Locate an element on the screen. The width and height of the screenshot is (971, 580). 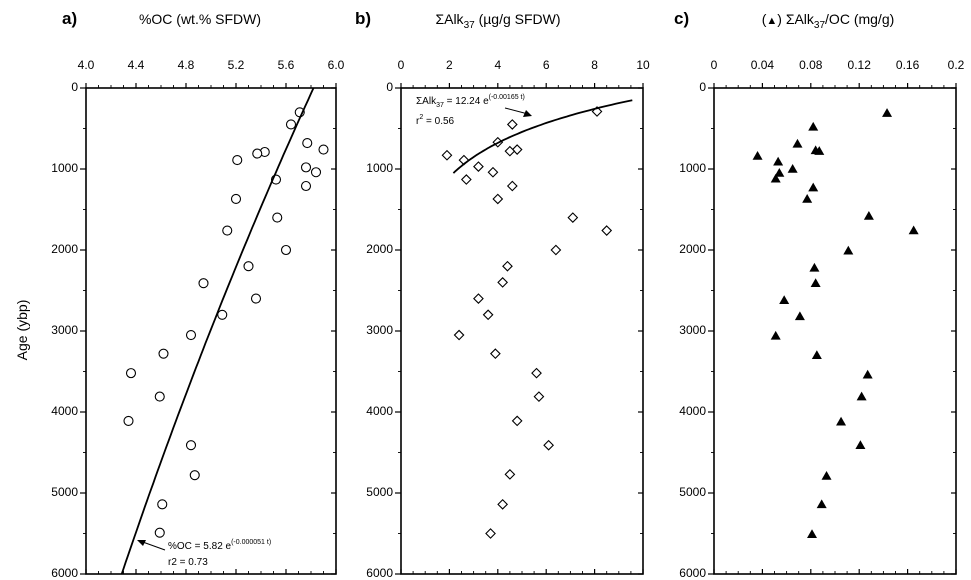
x-tick-label: 0.08 is located at coordinates (811, 65).